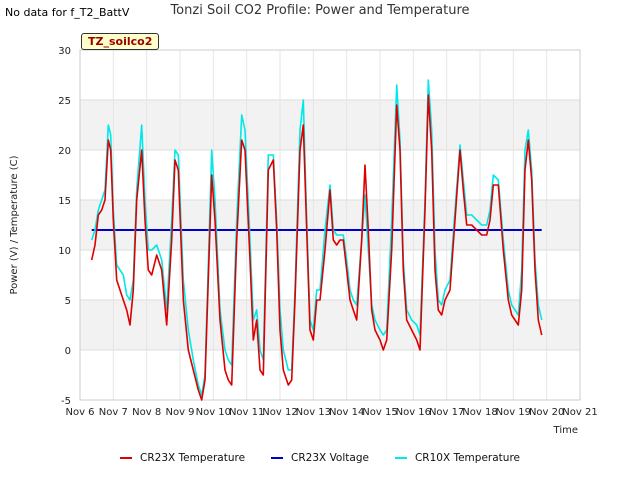 This screenshot has height=480, width=640. I want to click on x-tick-label: Nov 8, so click(146, 412).